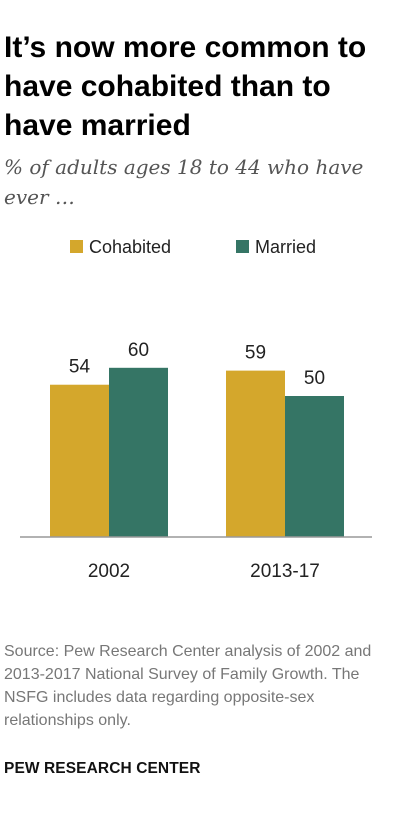 The image size is (400, 816). What do you see at coordinates (130, 247) in the screenshot?
I see `legend-label-cohabited: Cohabited` at bounding box center [130, 247].